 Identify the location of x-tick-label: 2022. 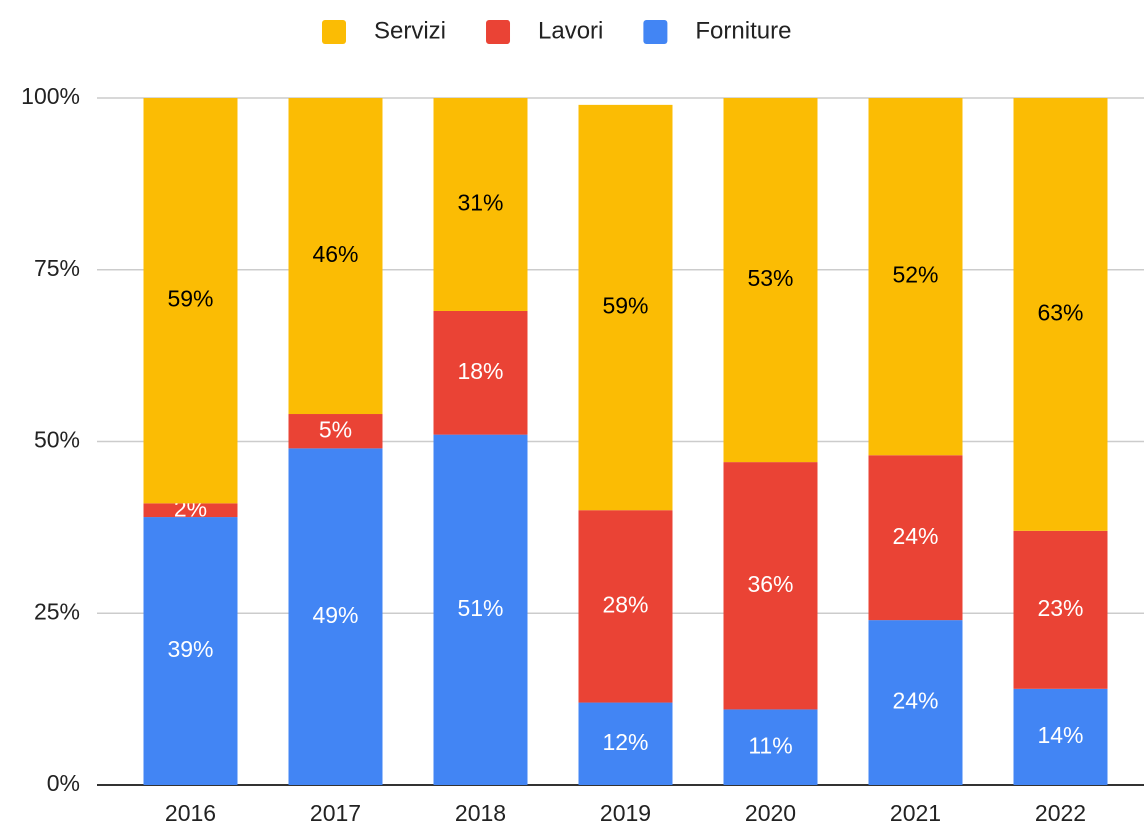
(1060, 813).